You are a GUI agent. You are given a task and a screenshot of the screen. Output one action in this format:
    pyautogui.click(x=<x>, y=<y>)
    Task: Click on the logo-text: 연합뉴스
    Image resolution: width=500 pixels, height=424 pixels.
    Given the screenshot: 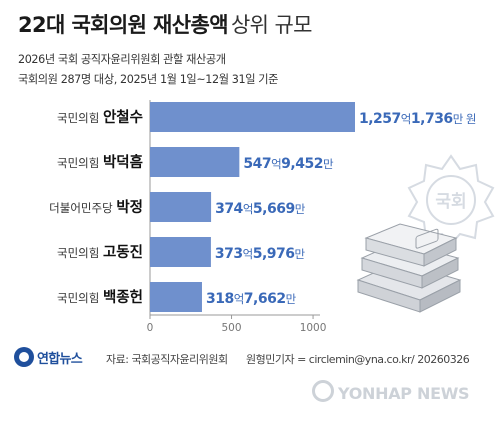 What is the action you would take?
    pyautogui.click(x=60, y=359)
    